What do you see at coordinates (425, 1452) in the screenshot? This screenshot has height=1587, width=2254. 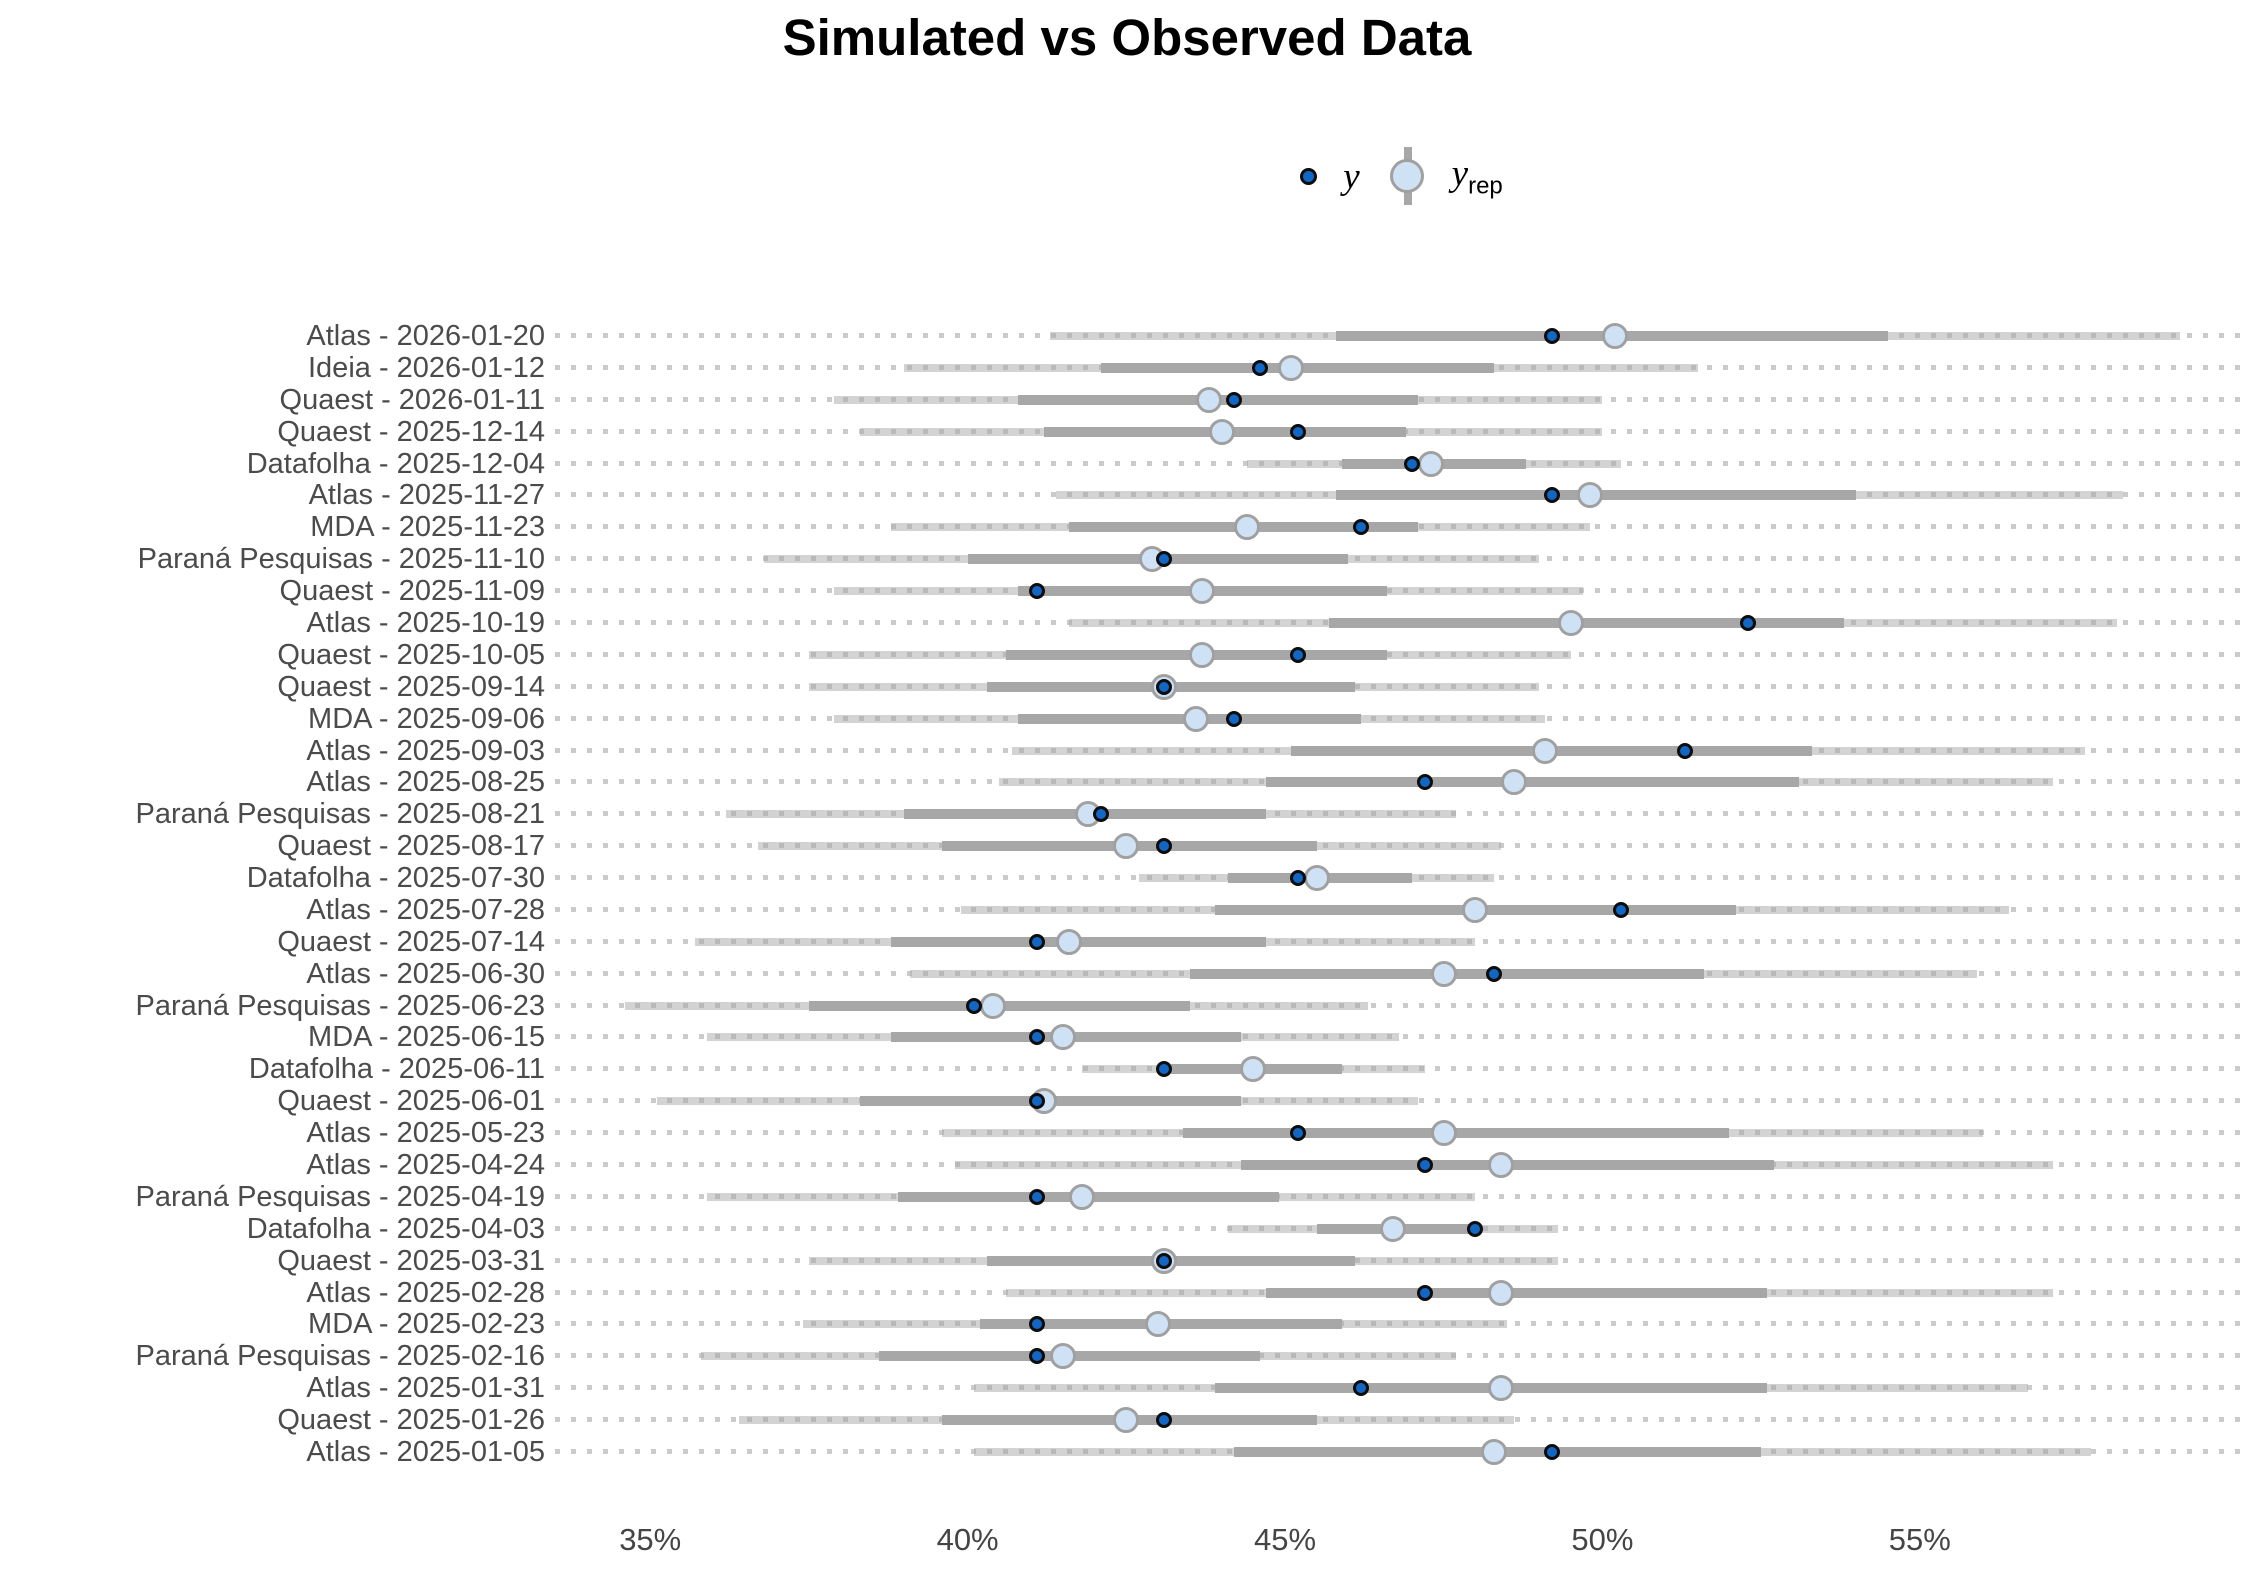 I see `y-axis-label: Atlas - 2025-01-05` at bounding box center [425, 1452].